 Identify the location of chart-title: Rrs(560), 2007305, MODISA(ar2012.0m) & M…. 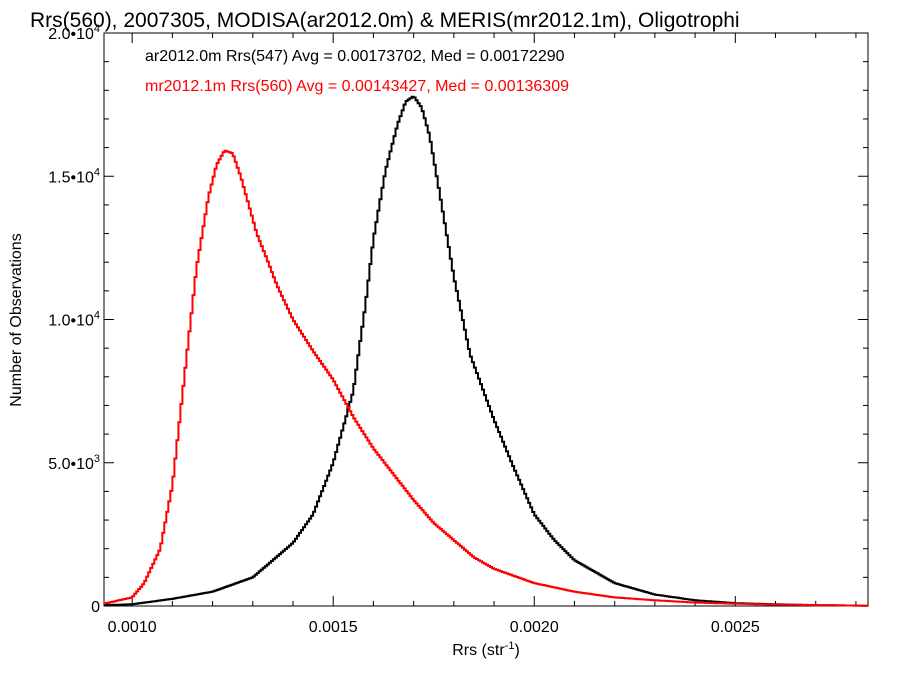
(385, 20).